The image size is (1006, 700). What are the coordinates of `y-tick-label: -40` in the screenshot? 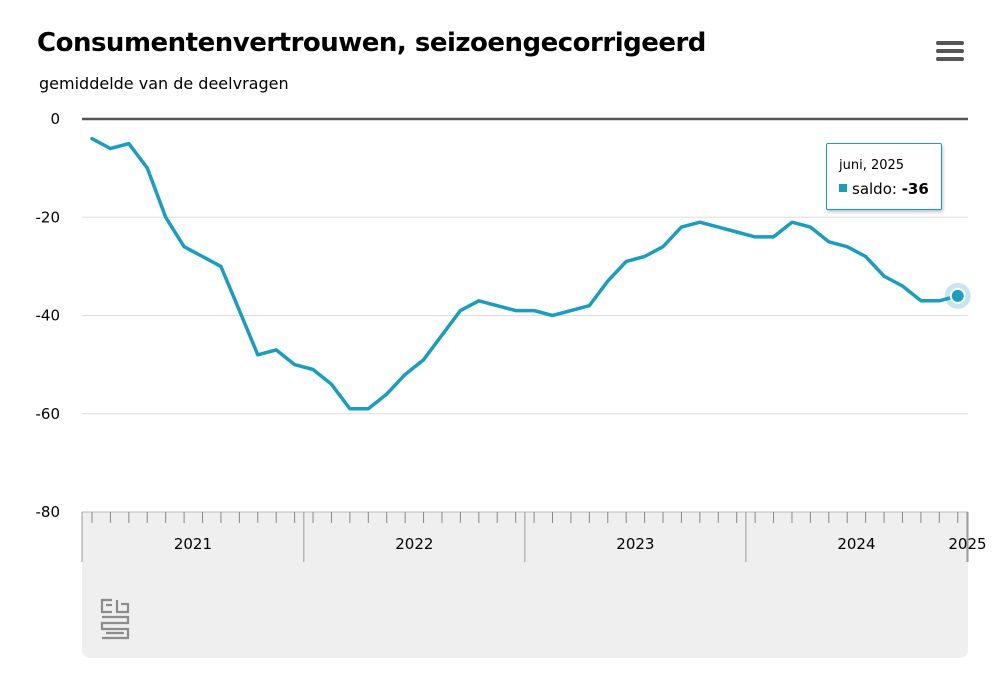 It's located at (48, 316).